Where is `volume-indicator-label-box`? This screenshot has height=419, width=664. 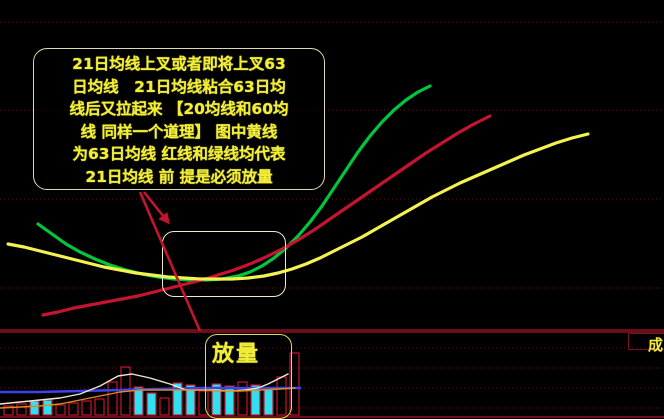 volume-indicator-label-box is located at coordinates (646, 341).